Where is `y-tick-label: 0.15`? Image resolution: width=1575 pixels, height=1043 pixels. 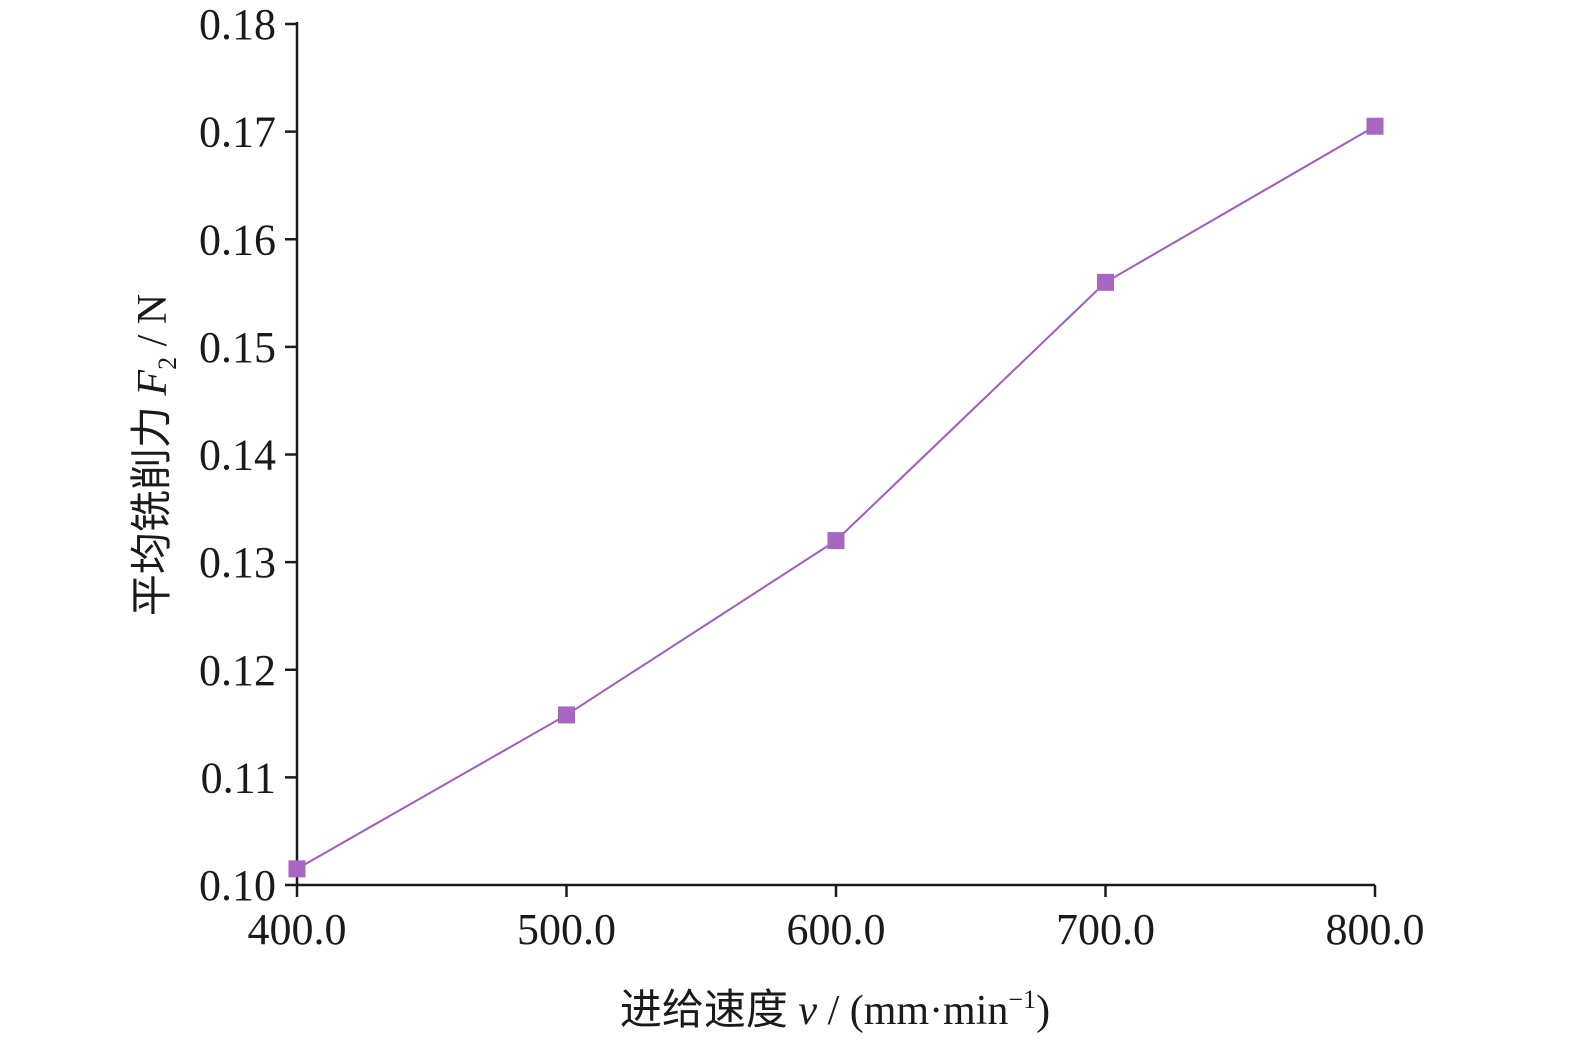
y-tick-label: 0.15 is located at coordinates (237, 347).